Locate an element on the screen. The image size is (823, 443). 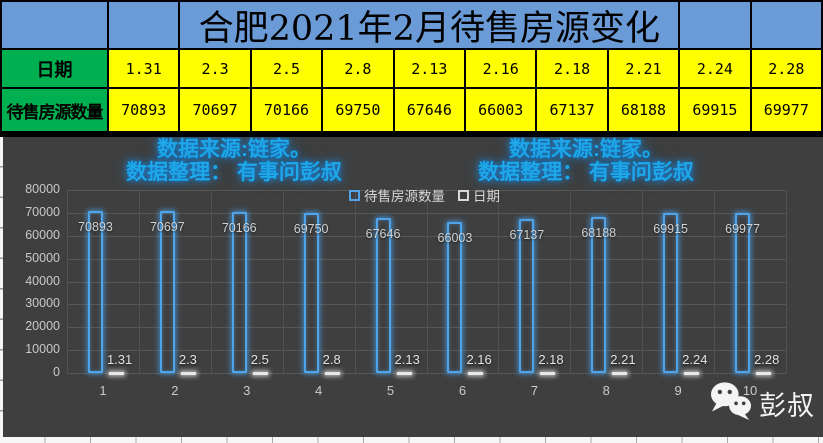
x-axis-category-label: 3 is located at coordinates (247, 390).